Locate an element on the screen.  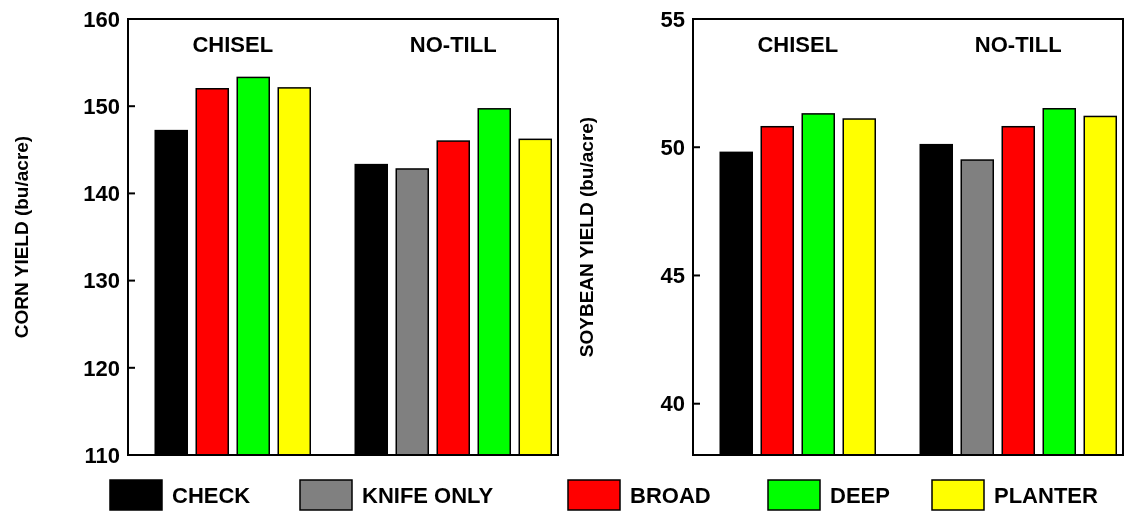
legend-label: BROAD is located at coordinates (670, 495).